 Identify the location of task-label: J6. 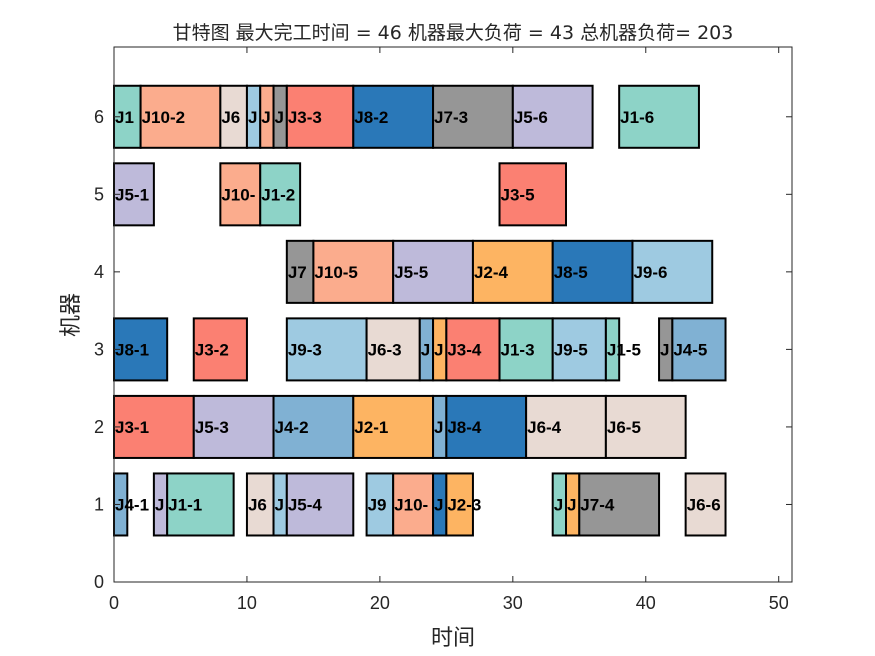
(257, 504).